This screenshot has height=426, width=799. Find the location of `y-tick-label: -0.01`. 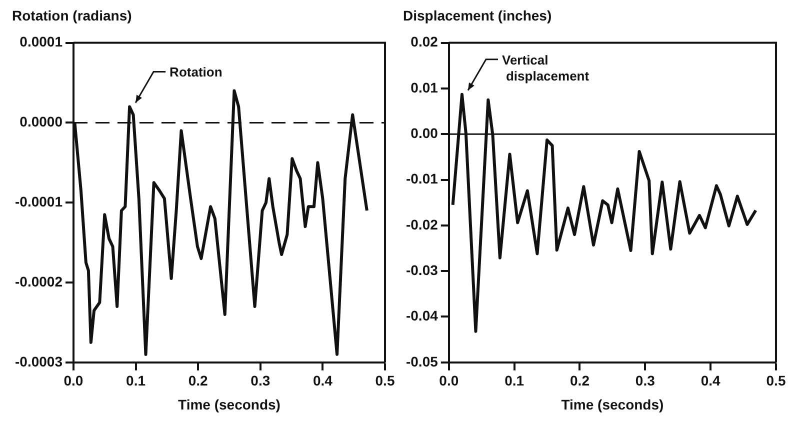

y-tick-label: -0.01 is located at coordinates (422, 178).